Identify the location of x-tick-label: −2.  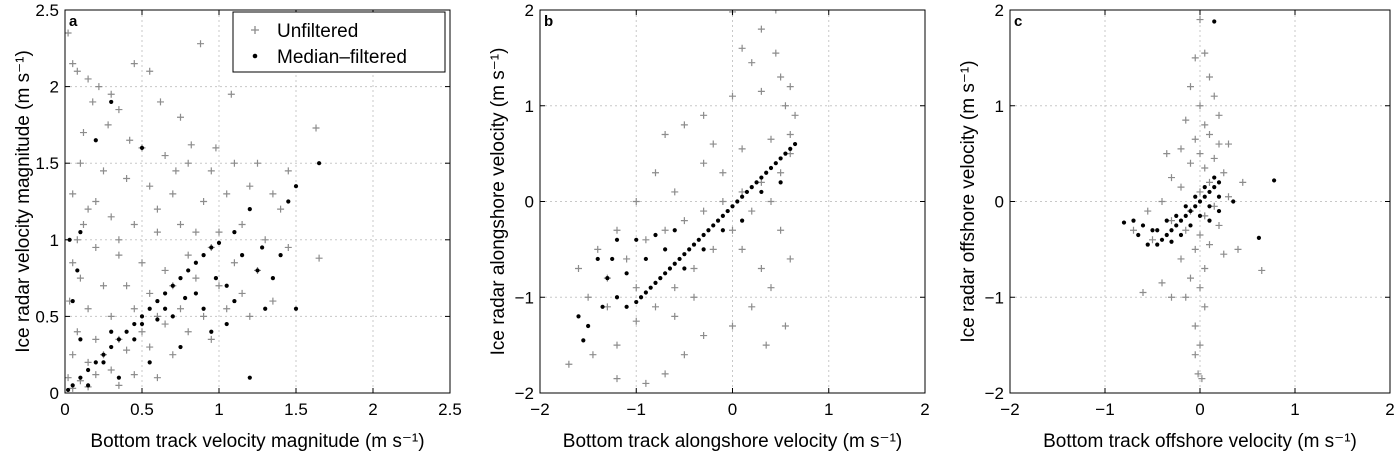
(539, 409).